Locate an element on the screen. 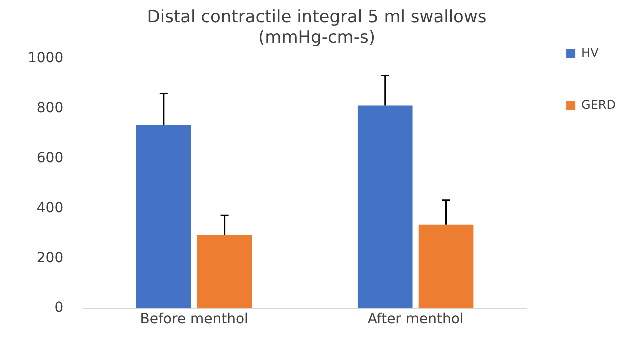 This screenshot has height=345, width=644. legend-label: HV is located at coordinates (591, 53).